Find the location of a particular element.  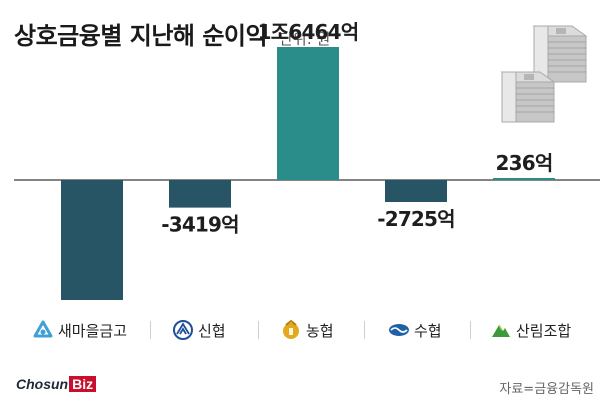

shinhyup-logo-icon is located at coordinates (183, 330).